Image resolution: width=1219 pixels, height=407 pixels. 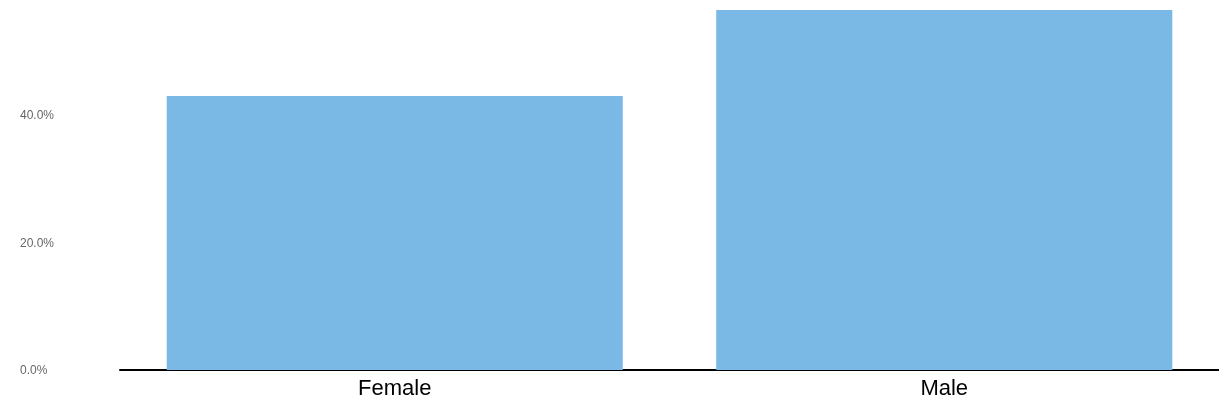 What do you see at coordinates (34, 370) in the screenshot?
I see `y-tick-label: 0.0%` at bounding box center [34, 370].